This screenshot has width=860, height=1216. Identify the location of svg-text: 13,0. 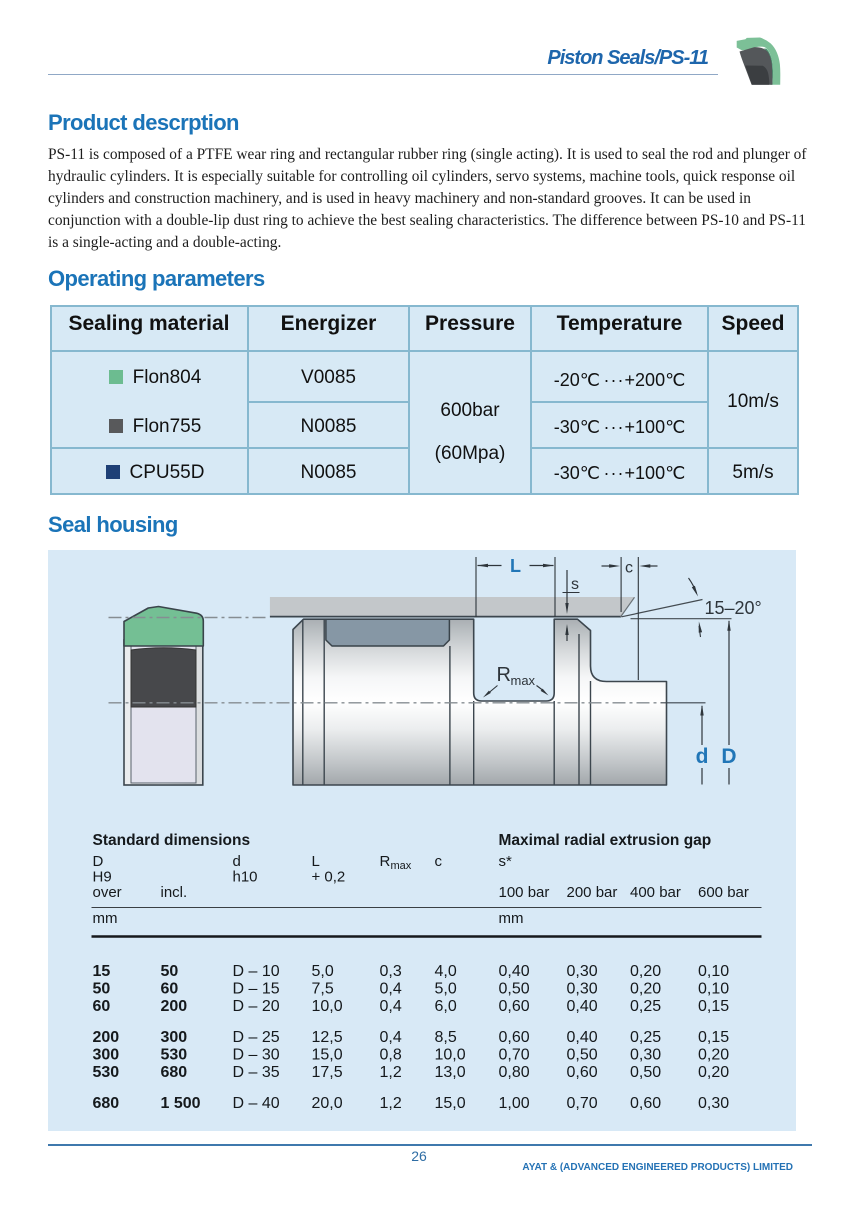
(449, 1072).